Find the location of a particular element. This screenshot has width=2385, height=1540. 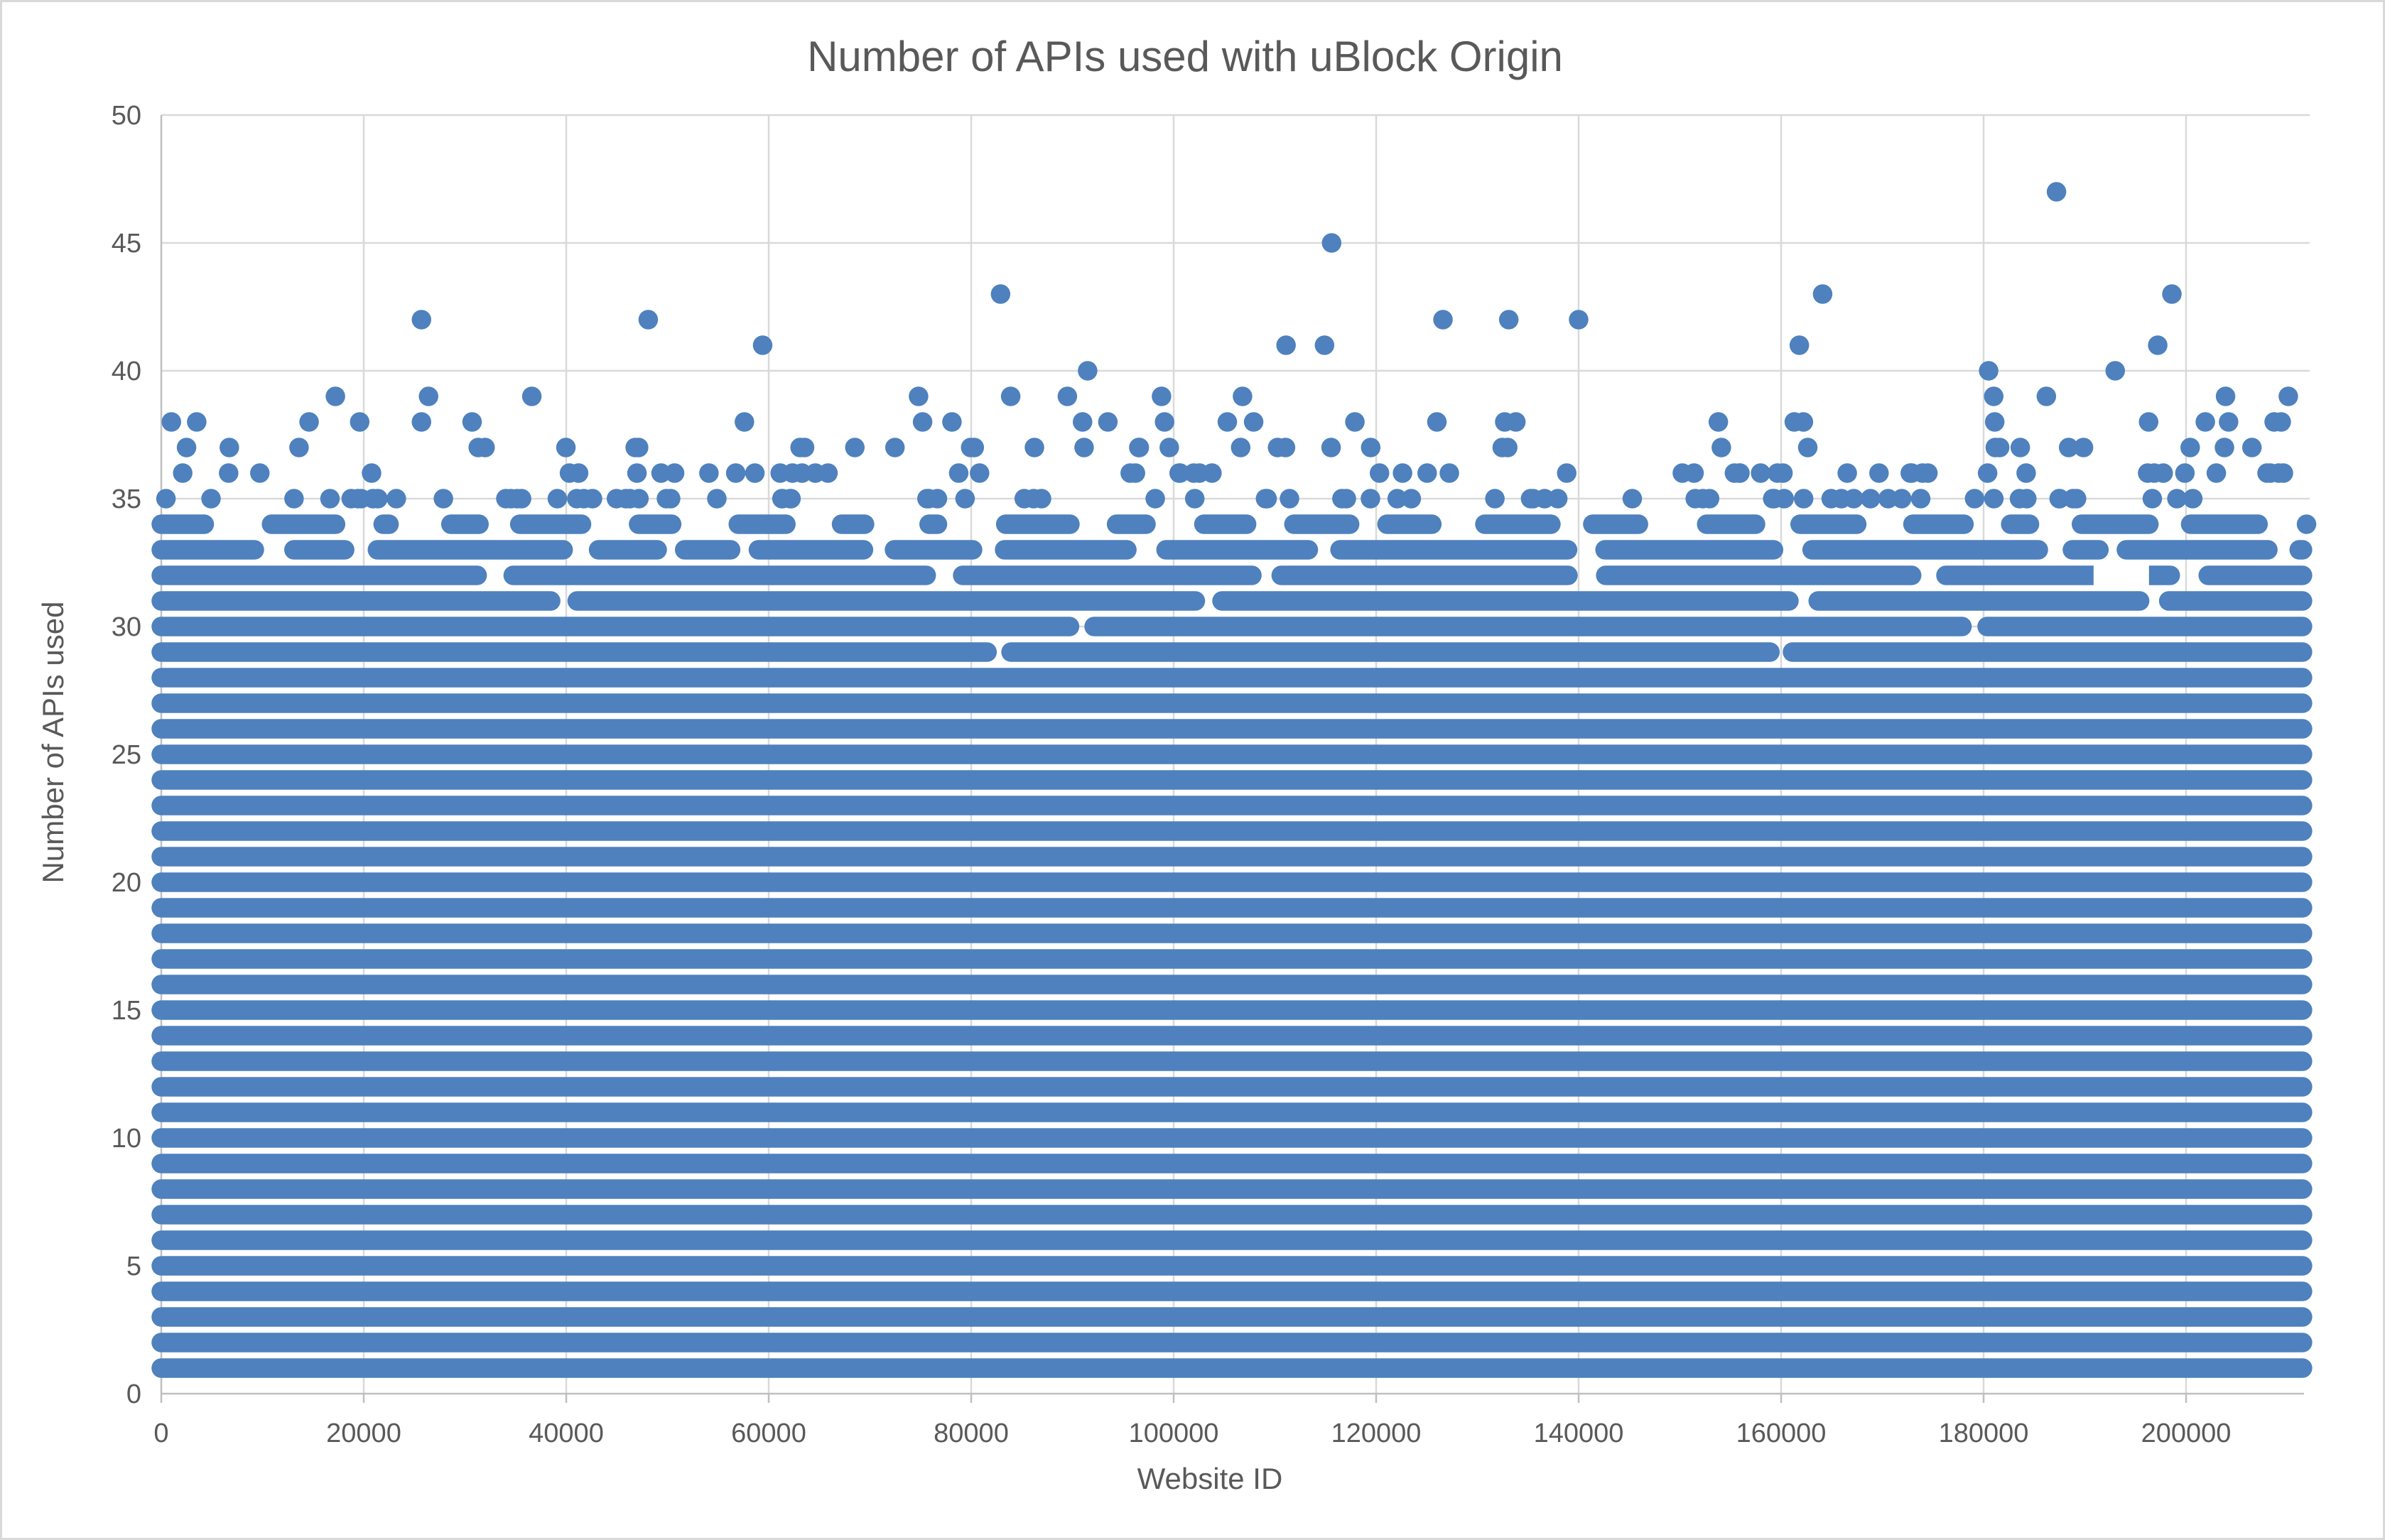

y-tick-label: 0 is located at coordinates (133, 1394).